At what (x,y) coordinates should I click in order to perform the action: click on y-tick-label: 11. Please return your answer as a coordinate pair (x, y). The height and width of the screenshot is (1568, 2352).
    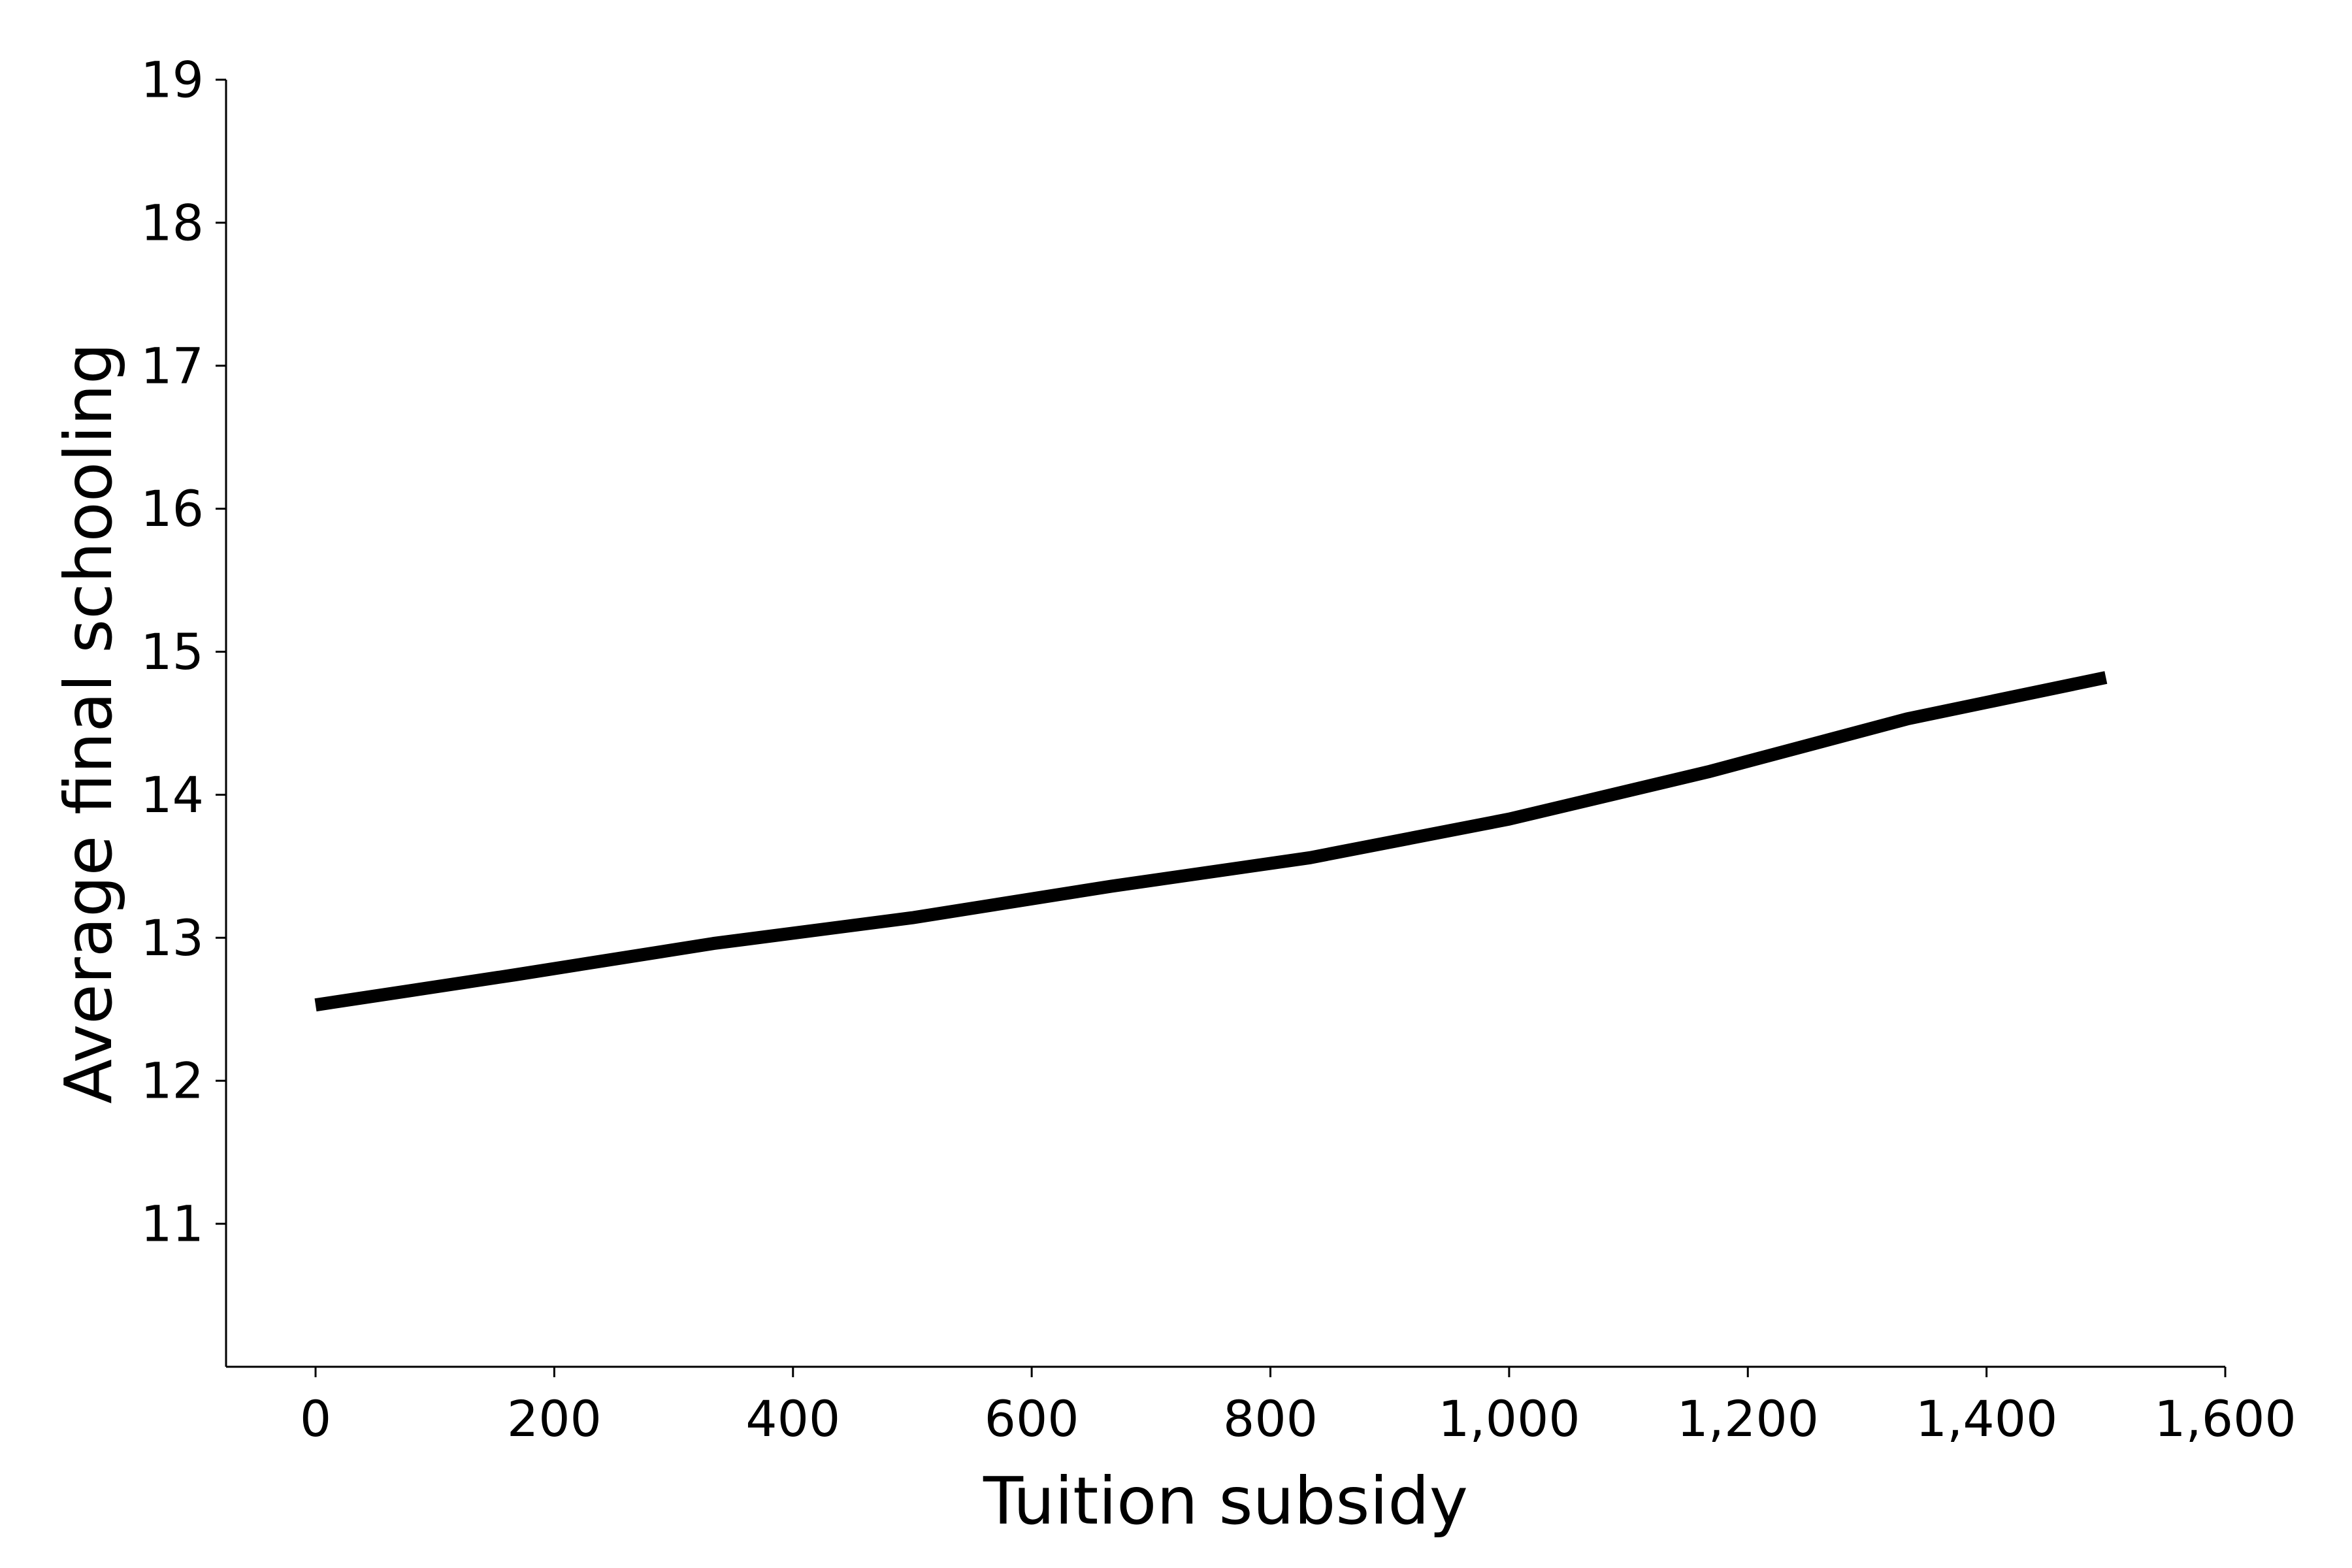
    Looking at the image, I should click on (172, 1224).